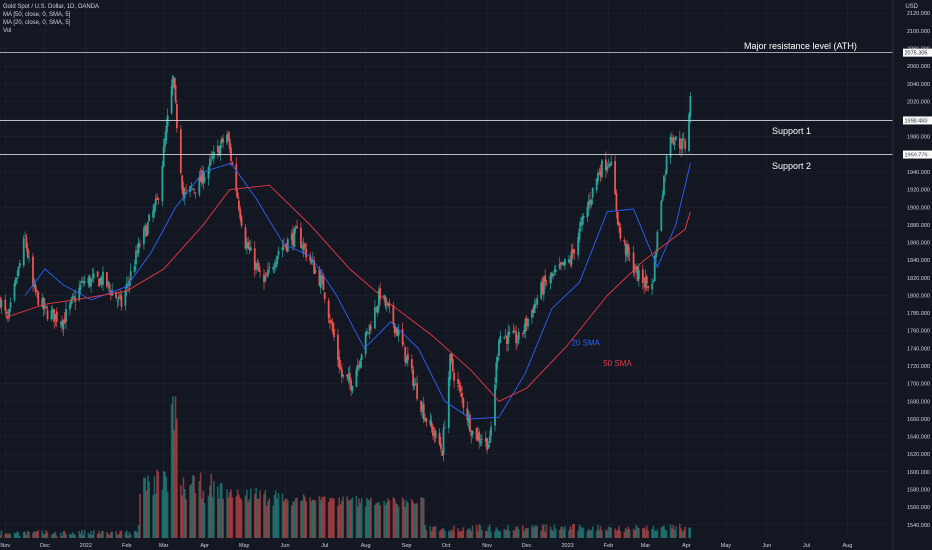 This screenshot has width=932, height=550. I want to click on x-tick-label: May, so click(244, 546).